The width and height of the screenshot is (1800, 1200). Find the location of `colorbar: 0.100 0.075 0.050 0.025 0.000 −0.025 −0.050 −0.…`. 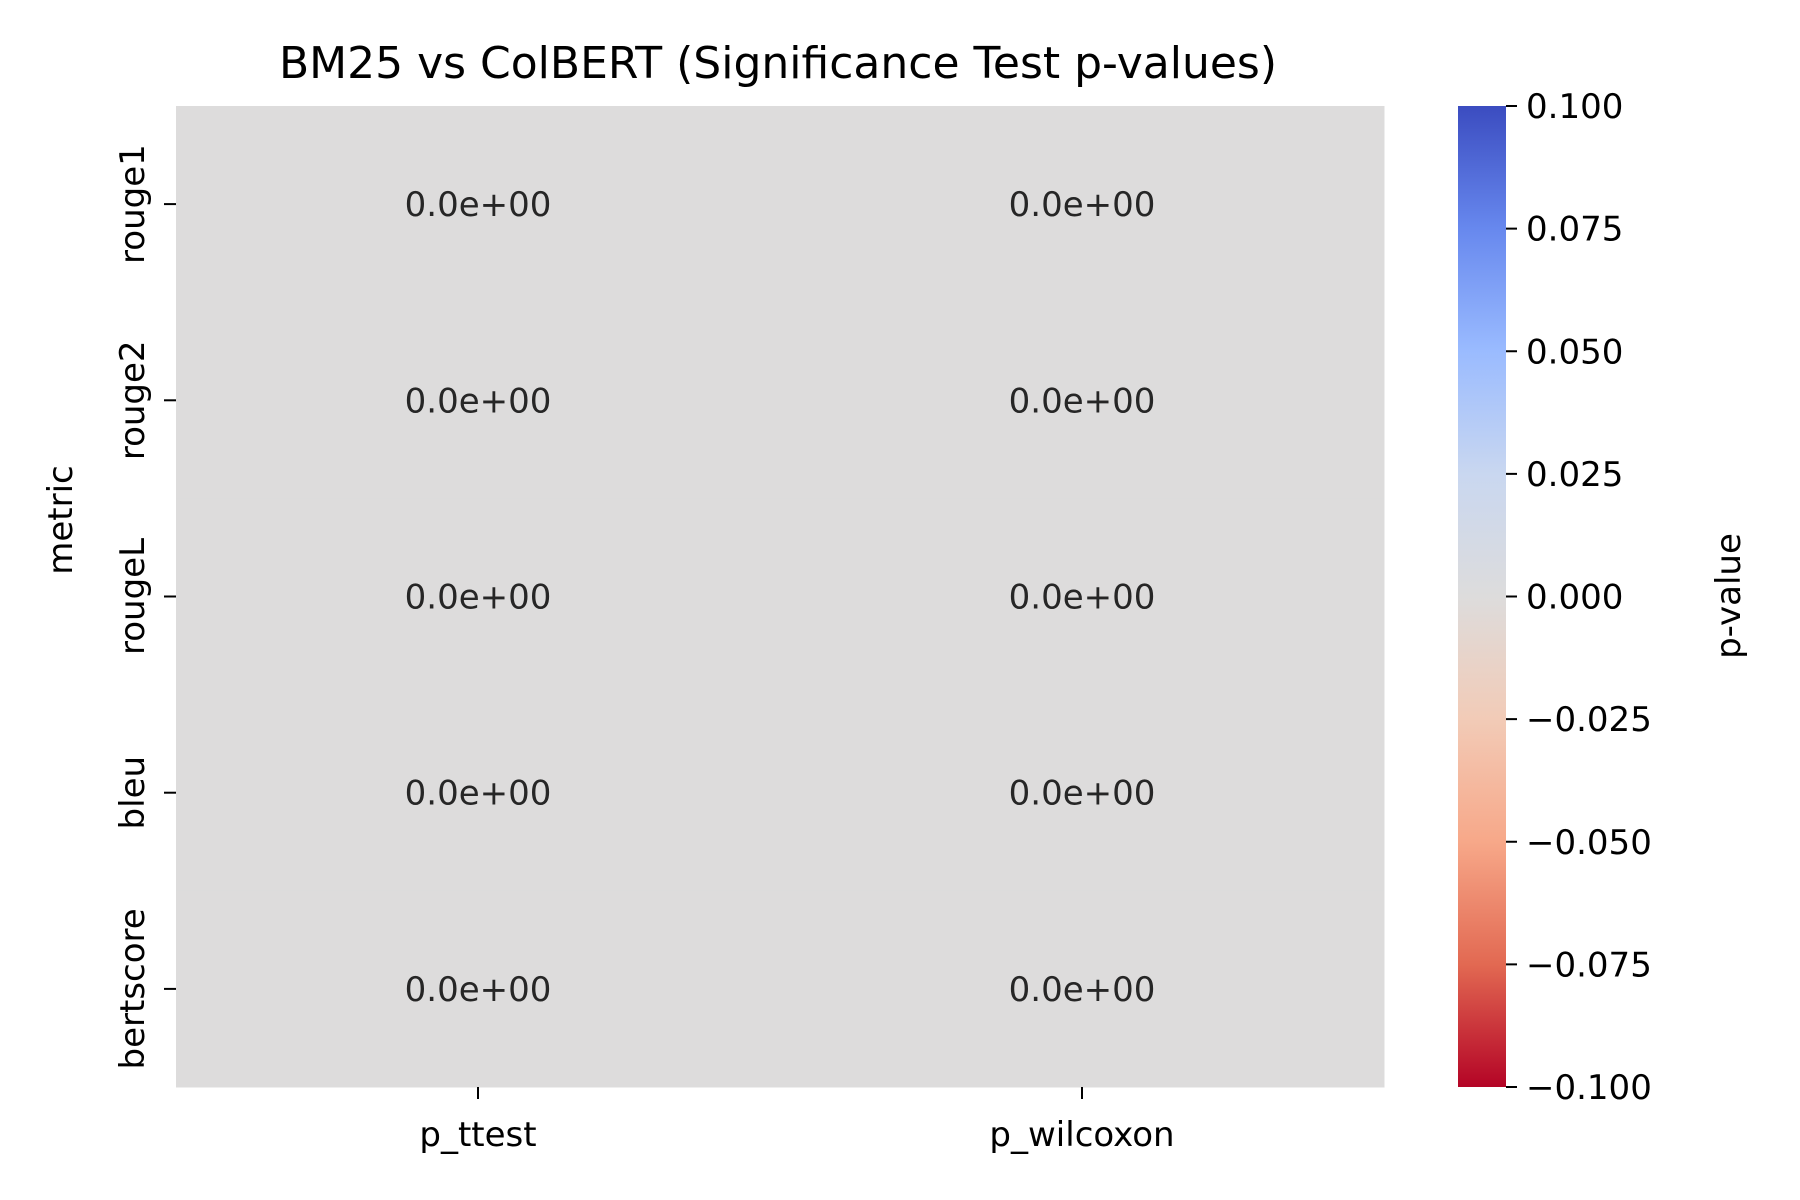

colorbar: 0.100 0.075 0.050 0.025 0.000 −0.025 −0.050 −0.… is located at coordinates (1603, 597).